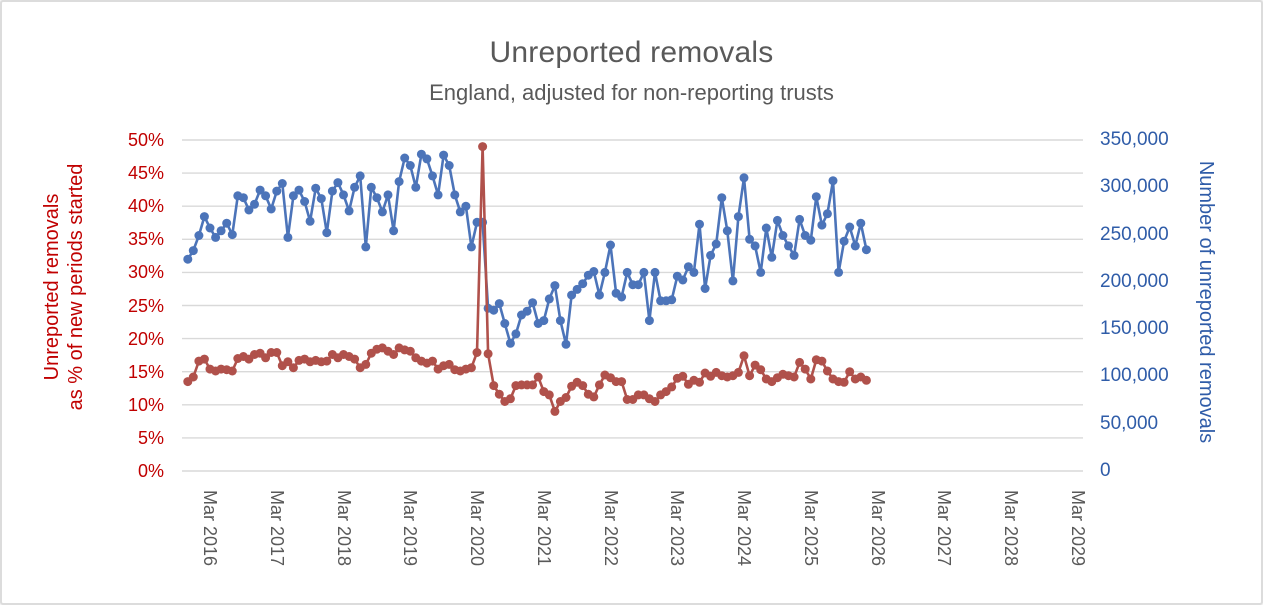  I want to click on left-axis-title-line1: Unreported removals, so click(52, 287).